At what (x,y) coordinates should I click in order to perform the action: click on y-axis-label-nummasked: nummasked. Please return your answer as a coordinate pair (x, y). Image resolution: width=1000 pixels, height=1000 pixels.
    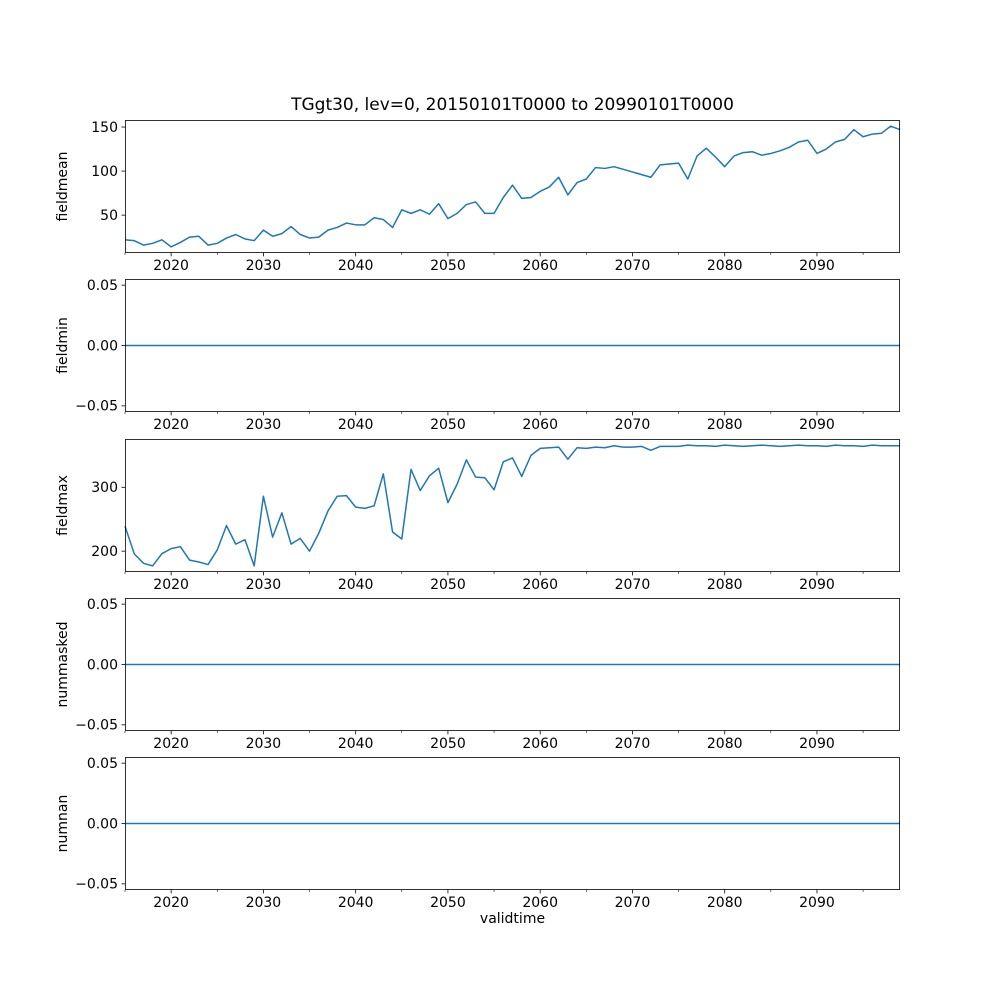
    Looking at the image, I should click on (63, 664).